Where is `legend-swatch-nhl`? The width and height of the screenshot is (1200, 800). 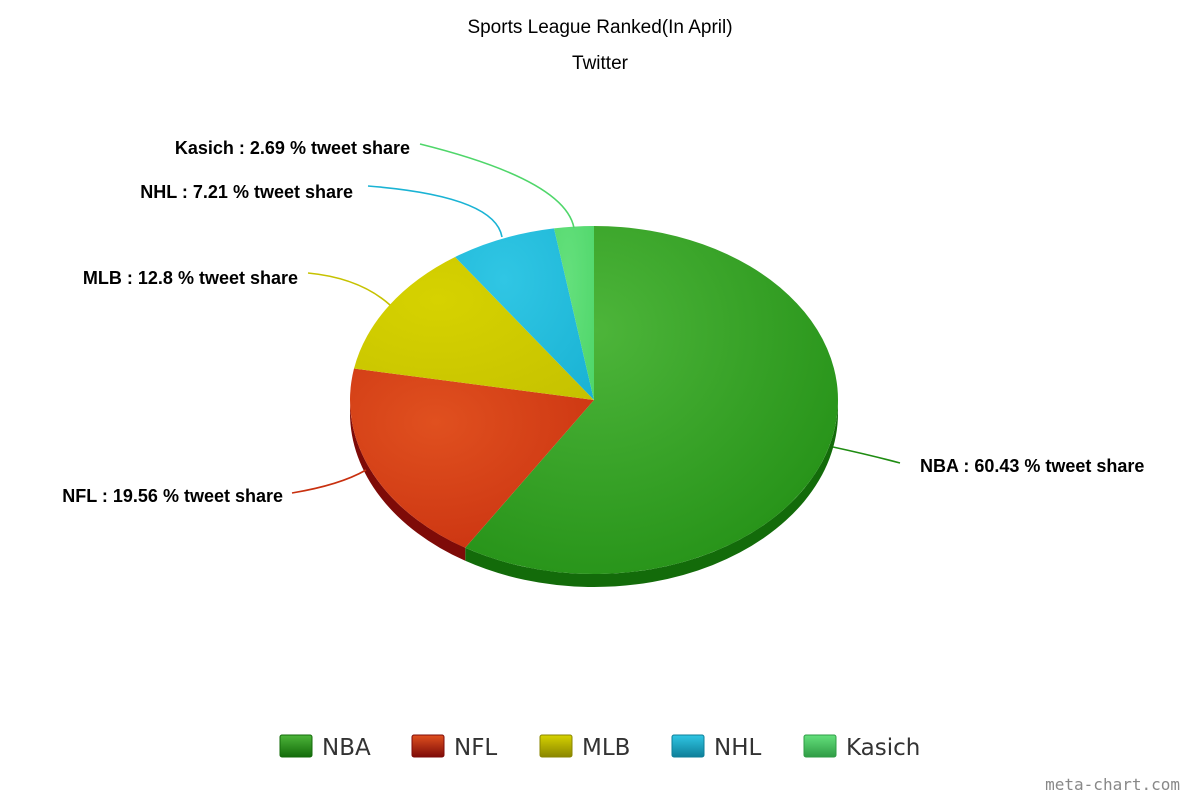
legend-swatch-nhl is located at coordinates (688, 746).